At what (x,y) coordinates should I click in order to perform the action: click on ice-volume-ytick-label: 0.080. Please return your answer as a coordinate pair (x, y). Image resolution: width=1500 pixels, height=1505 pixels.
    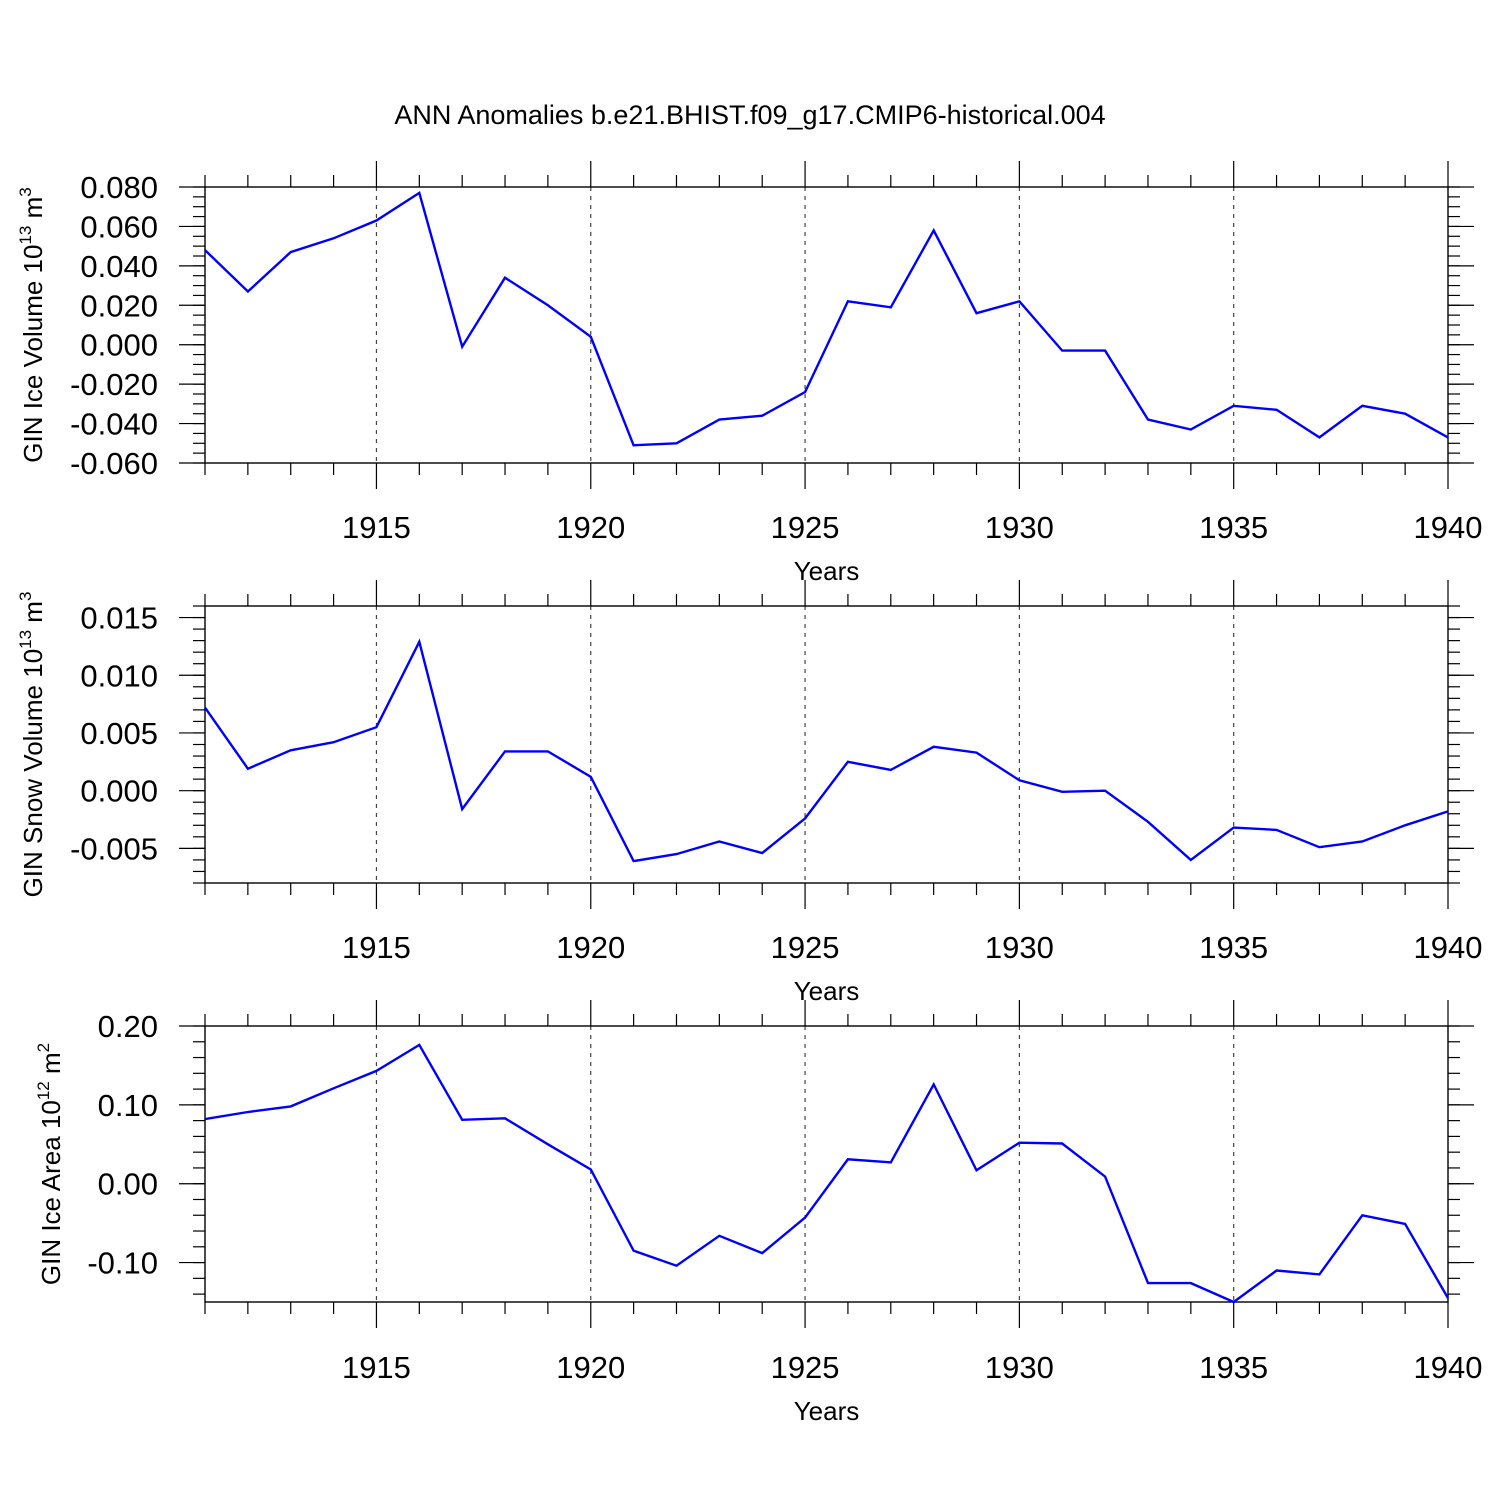
    Looking at the image, I should click on (119, 187).